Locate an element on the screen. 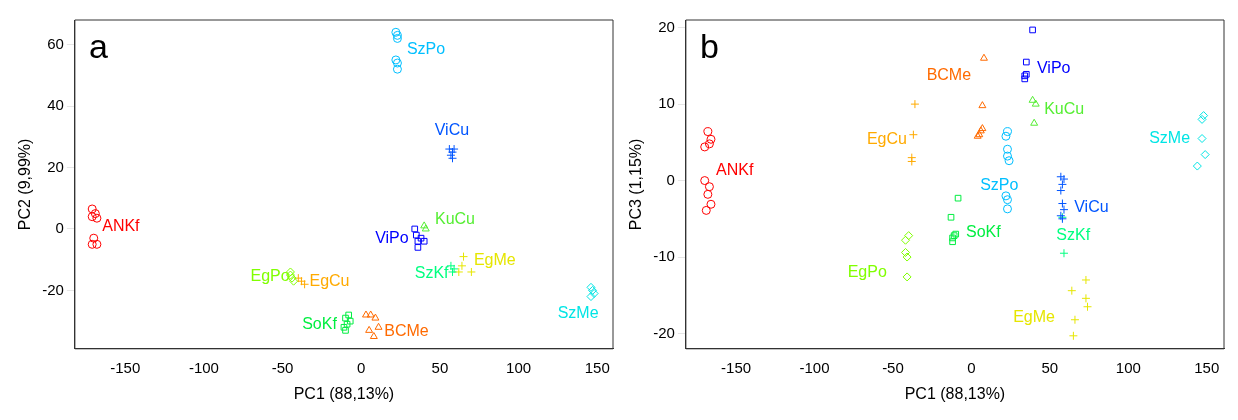 Image resolution: width=1238 pixels, height=420 pixels. x-tick-label: 50 is located at coordinates (1050, 367).